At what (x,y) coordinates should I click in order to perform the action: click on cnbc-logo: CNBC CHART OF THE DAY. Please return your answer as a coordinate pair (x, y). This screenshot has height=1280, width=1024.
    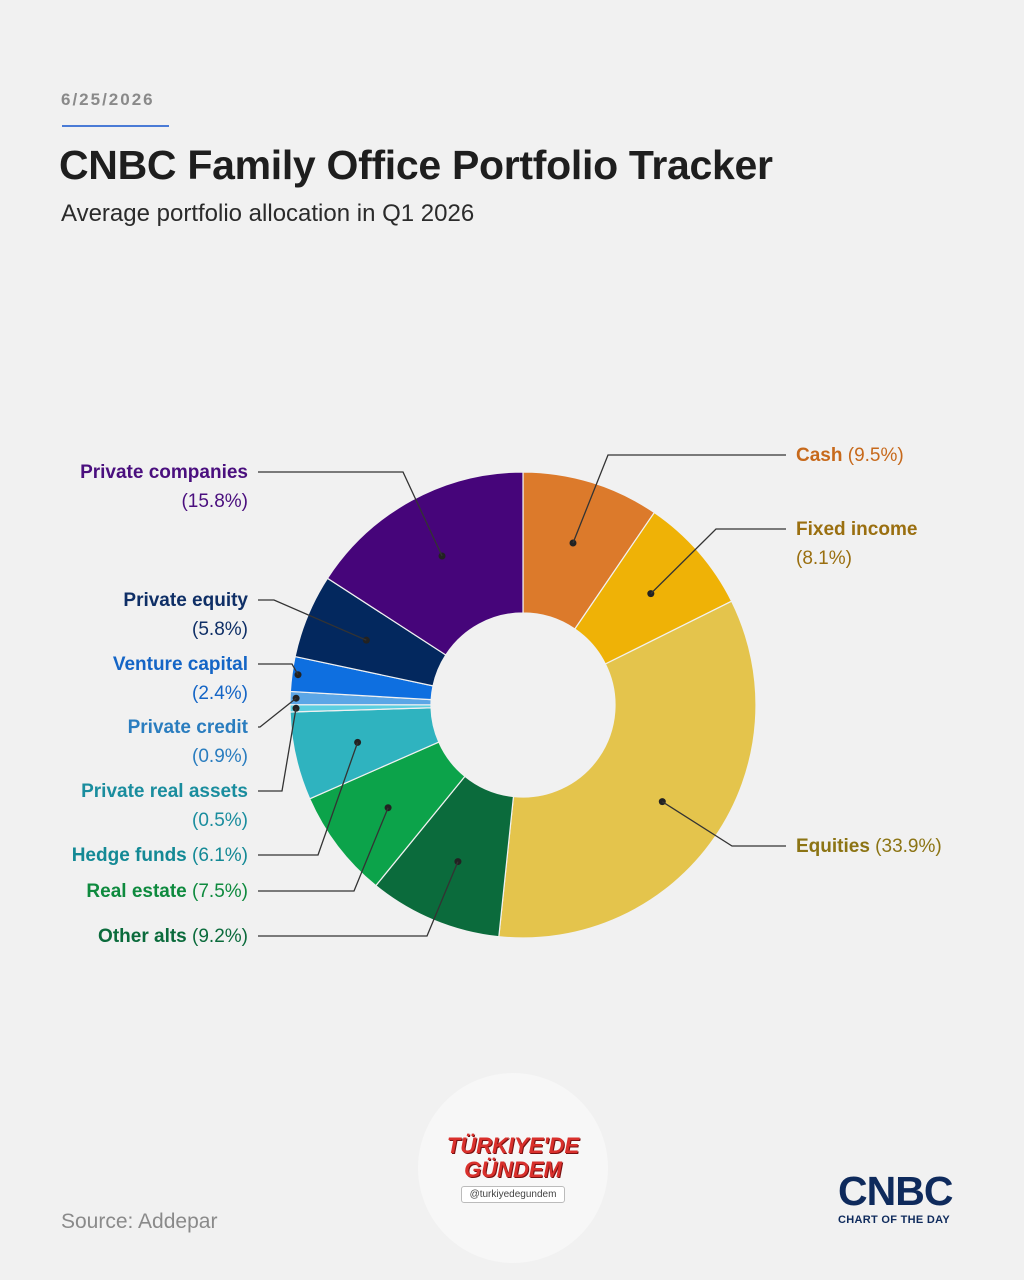
    Looking at the image, I should click on (902, 1198).